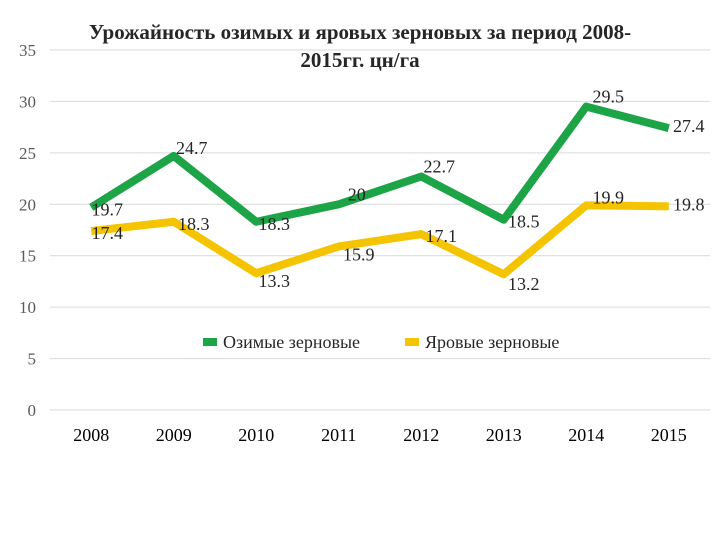  What do you see at coordinates (524, 222) in the screenshot?
I see `data-label: 18.5` at bounding box center [524, 222].